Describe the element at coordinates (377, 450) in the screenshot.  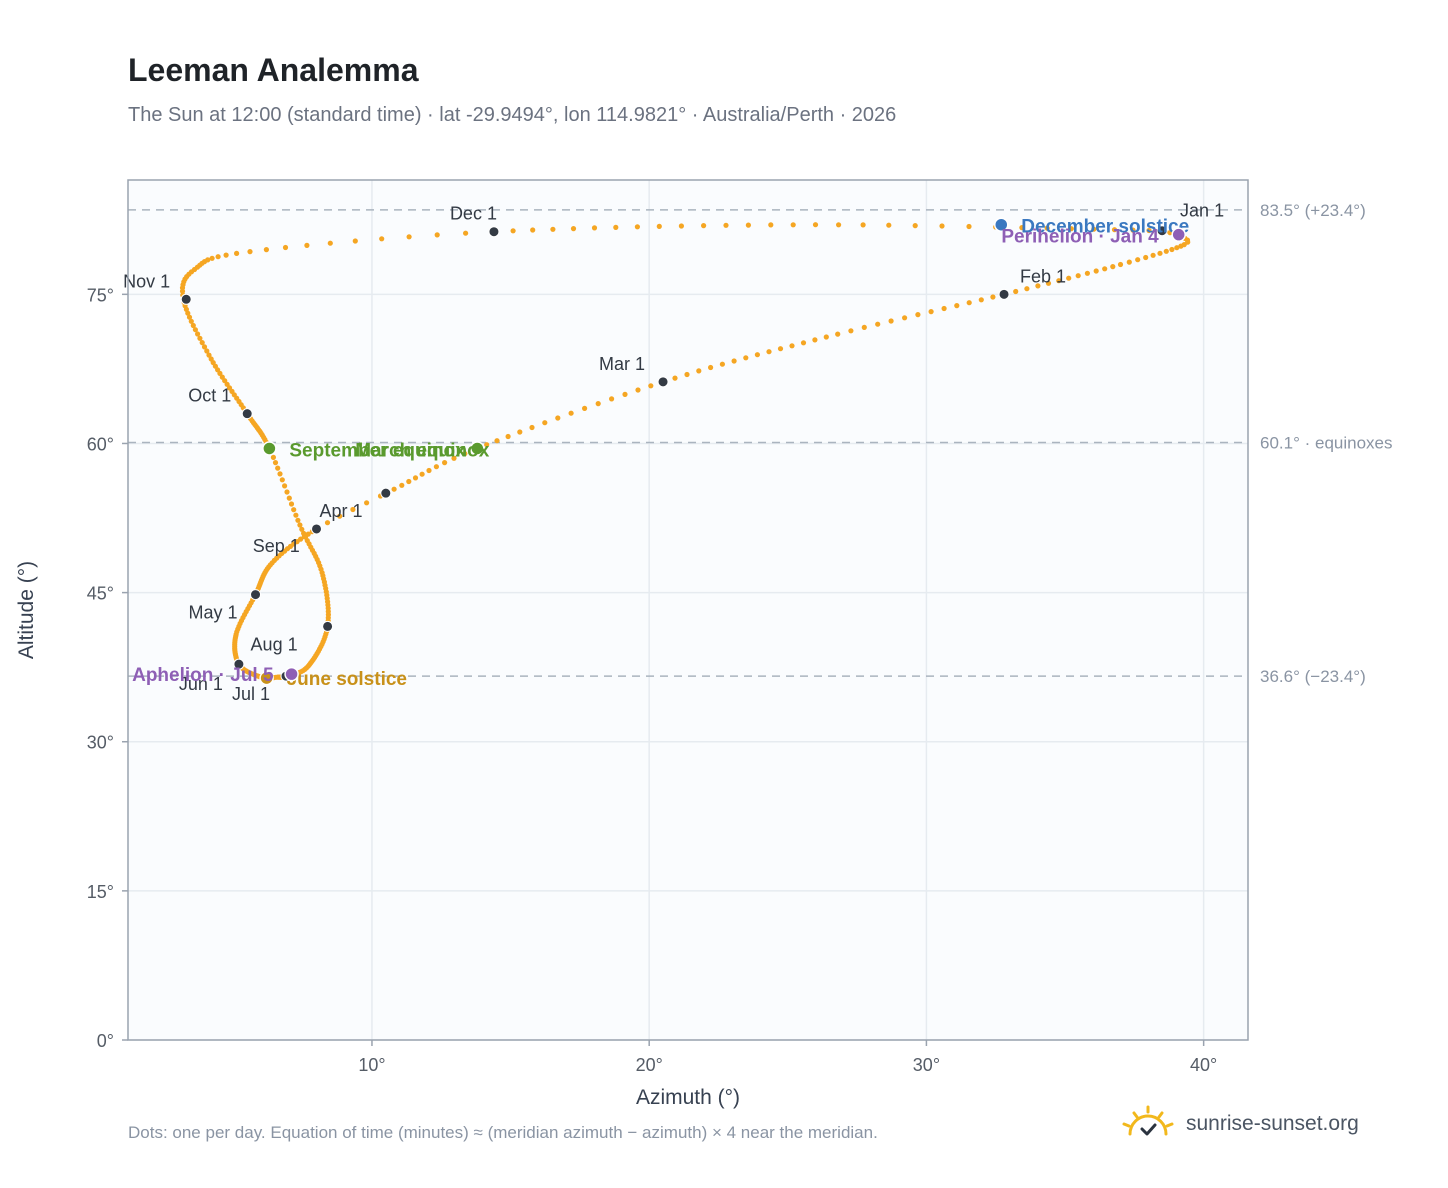
I see `event-label: September equinox` at that location.